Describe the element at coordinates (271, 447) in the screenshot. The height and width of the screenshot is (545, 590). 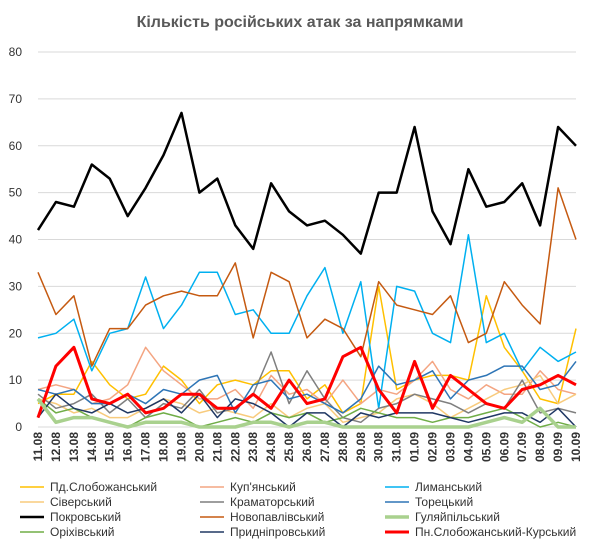
I see `x-tick-label: 24.08` at that location.